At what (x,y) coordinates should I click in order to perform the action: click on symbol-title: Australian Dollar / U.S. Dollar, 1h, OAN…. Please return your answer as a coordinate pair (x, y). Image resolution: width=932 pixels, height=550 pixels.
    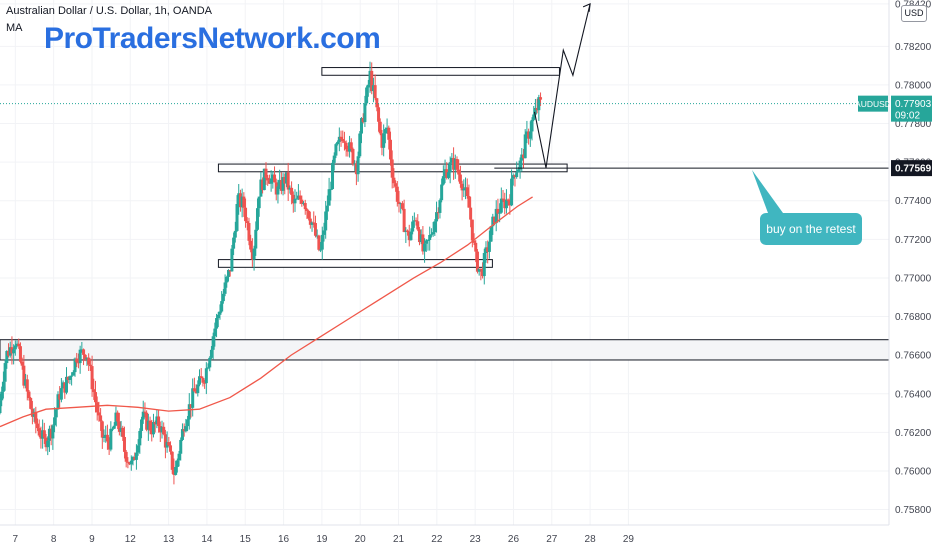
    Looking at the image, I should click on (109, 11).